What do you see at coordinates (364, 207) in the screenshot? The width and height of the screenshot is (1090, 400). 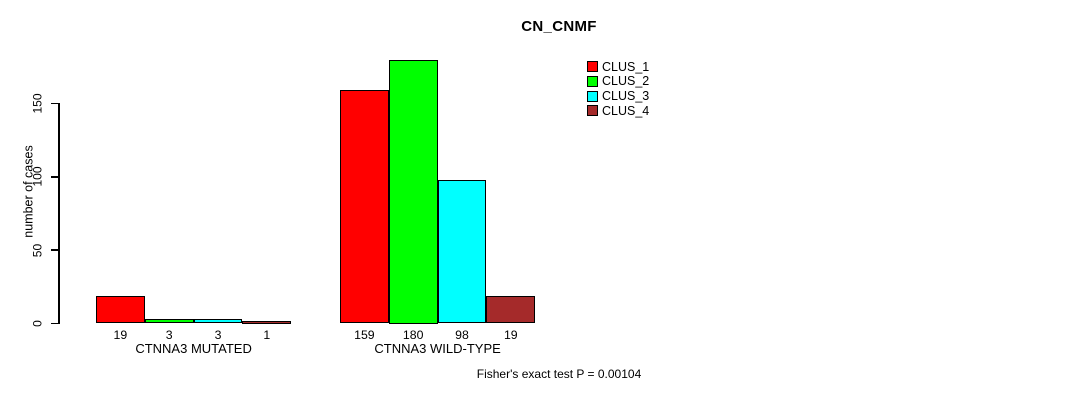 I see `bar-clus_1-wild-type` at bounding box center [364, 207].